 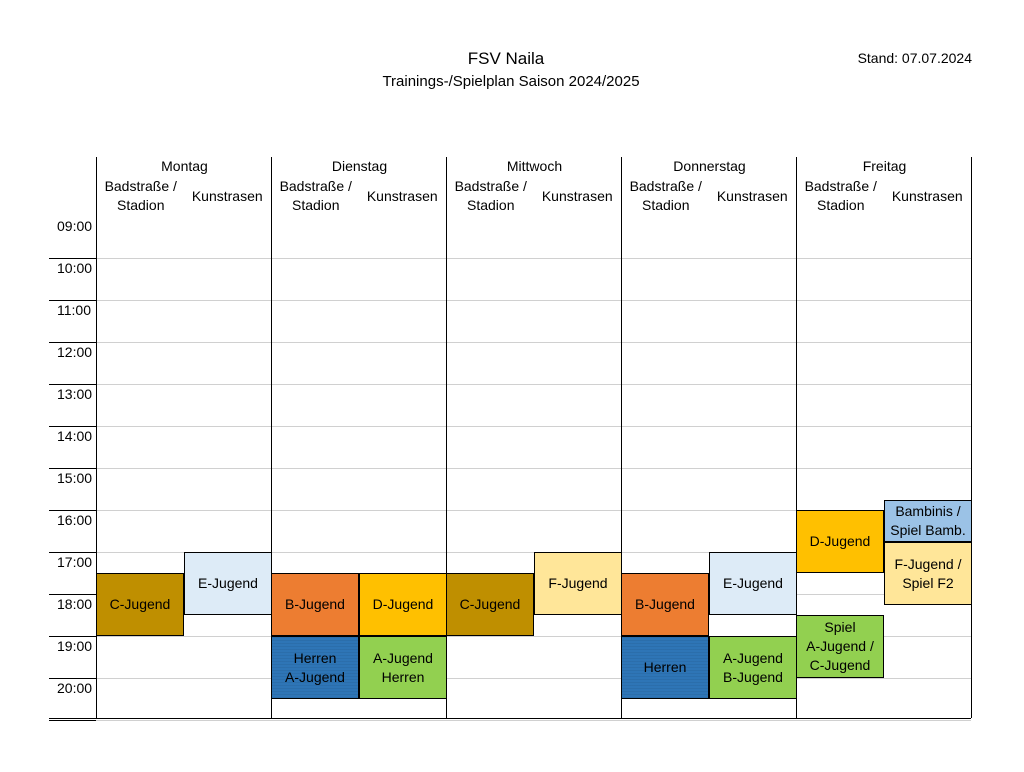 What do you see at coordinates (928, 573) in the screenshot?
I see `schedule-block: F-Jugend / Spiel F2` at bounding box center [928, 573].